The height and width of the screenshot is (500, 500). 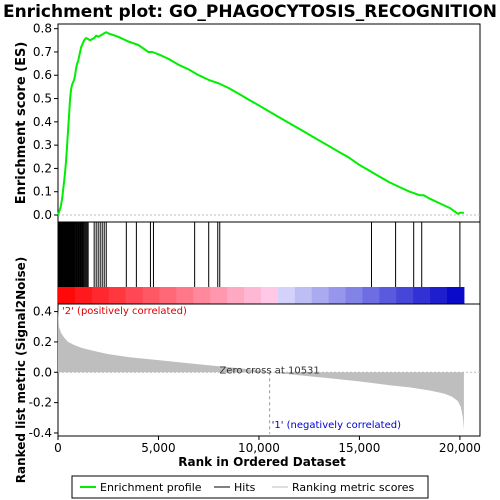 What do you see at coordinates (259, 254) in the screenshot?
I see `hits-marks` at bounding box center [259, 254].